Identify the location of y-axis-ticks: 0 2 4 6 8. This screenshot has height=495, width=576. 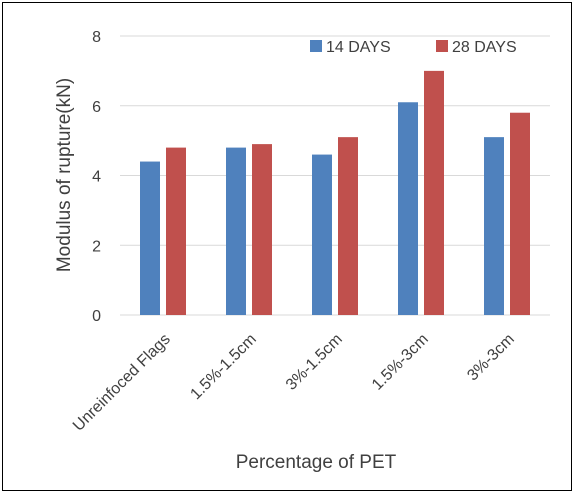
(96, 177).